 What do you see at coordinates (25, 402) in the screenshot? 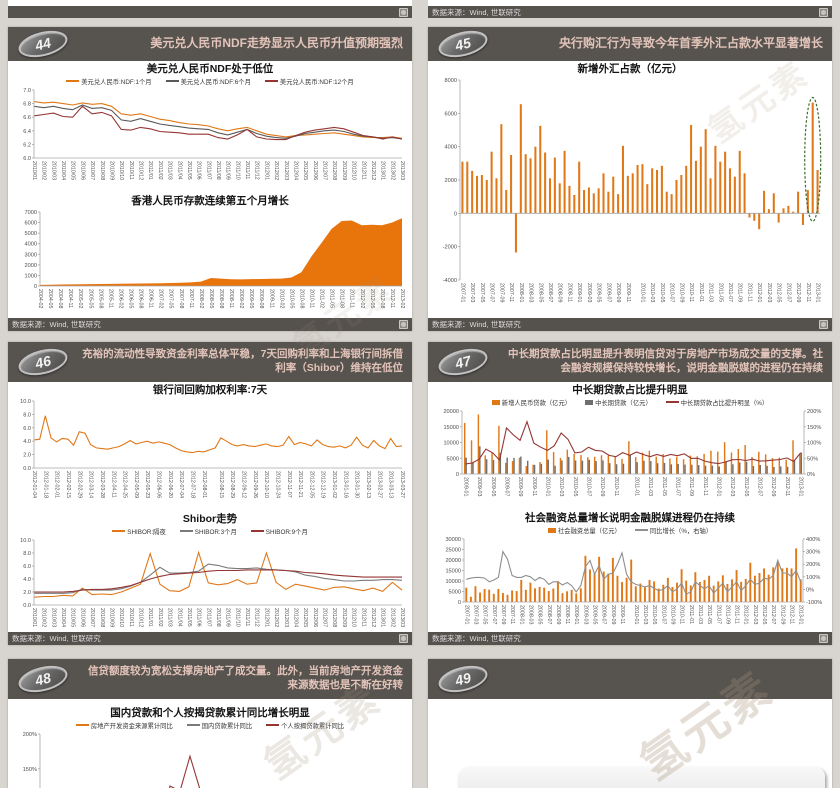
I see `svg-text: 10.0` at bounding box center [25, 402].